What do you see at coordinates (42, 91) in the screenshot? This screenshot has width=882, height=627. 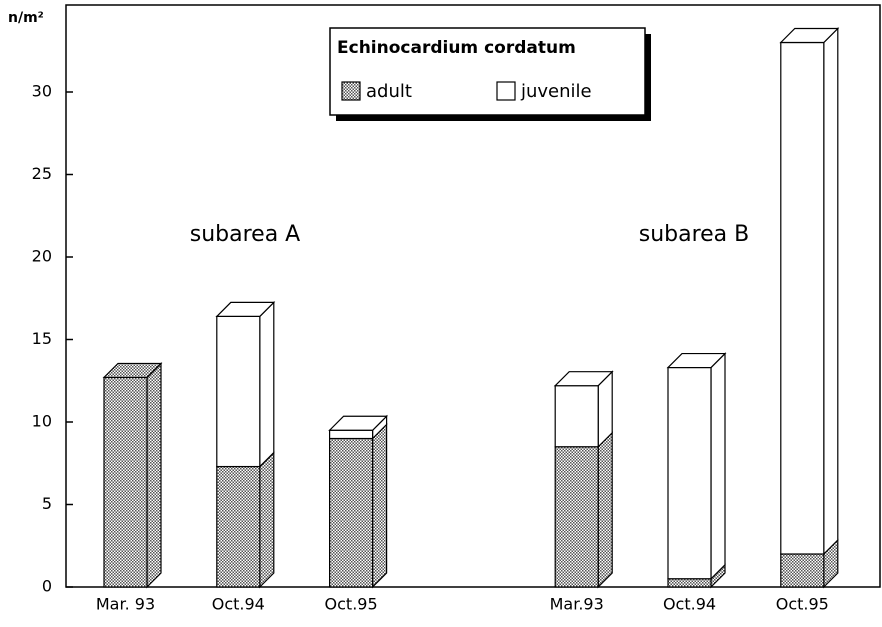 I see `y-tick-label: 30` at bounding box center [42, 91].